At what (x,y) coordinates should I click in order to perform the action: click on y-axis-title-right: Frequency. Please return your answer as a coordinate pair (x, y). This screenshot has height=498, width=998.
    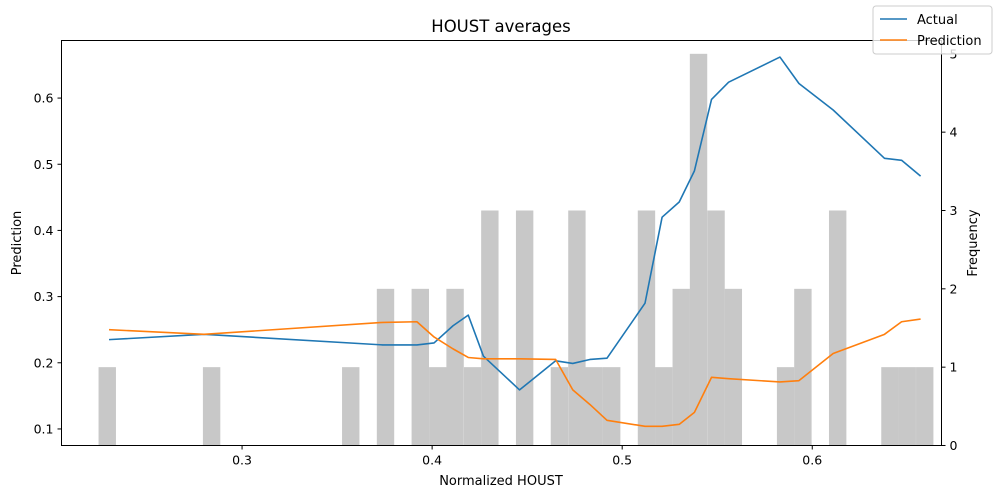
    Looking at the image, I should click on (973, 242).